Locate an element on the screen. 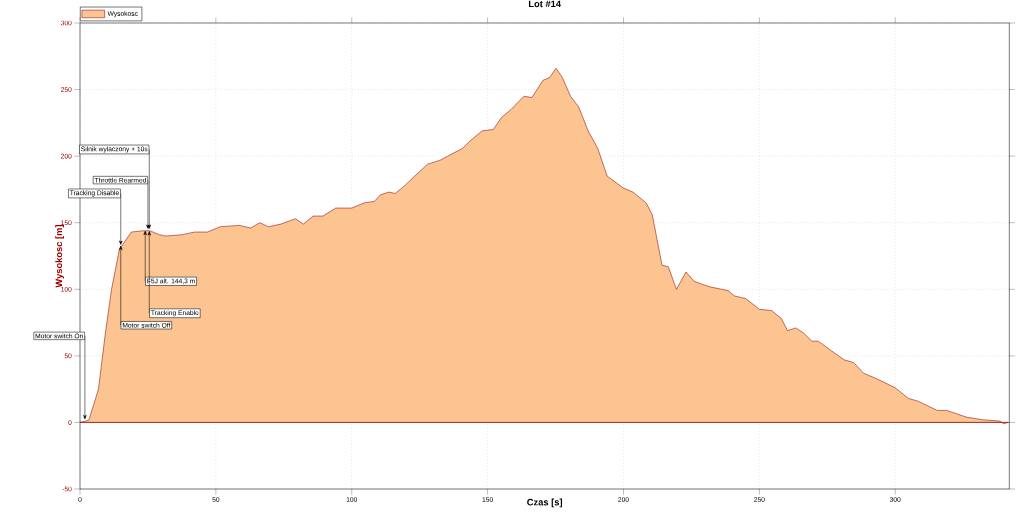 This screenshot has height=529, width=1024. x-axis-title: Czas [s] is located at coordinates (545, 503).